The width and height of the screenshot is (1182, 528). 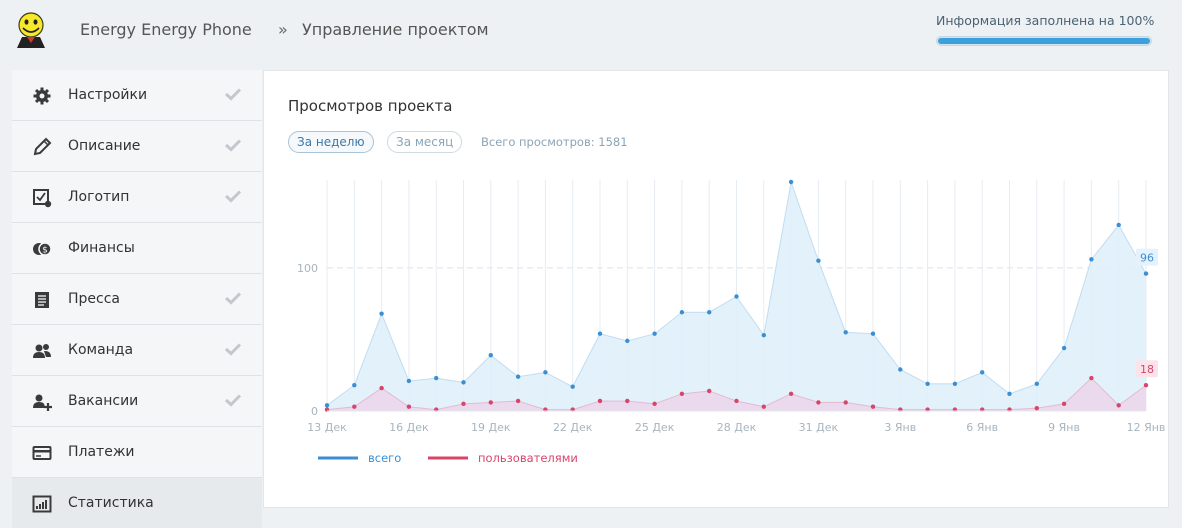 I want to click on app-name: Energy Energy Phone, so click(x=166, y=29).